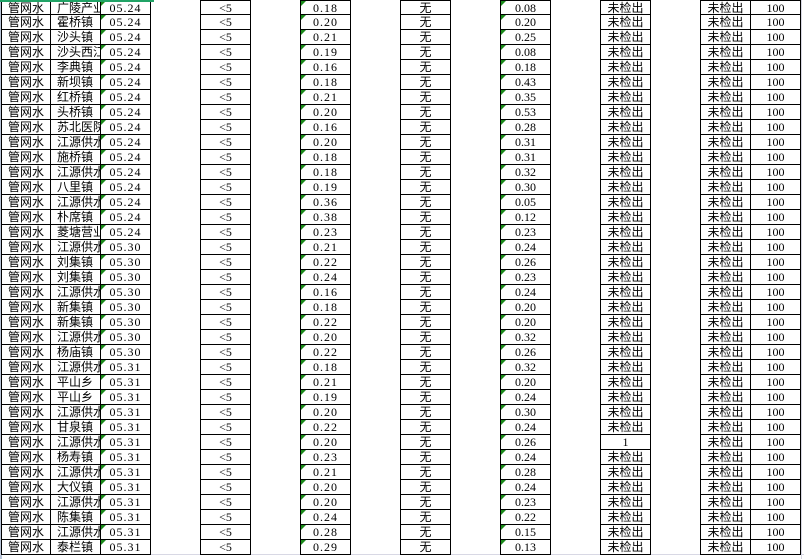  What do you see at coordinates (325, 22) in the screenshot?
I see `cell-value-2: 0.20` at bounding box center [325, 22].